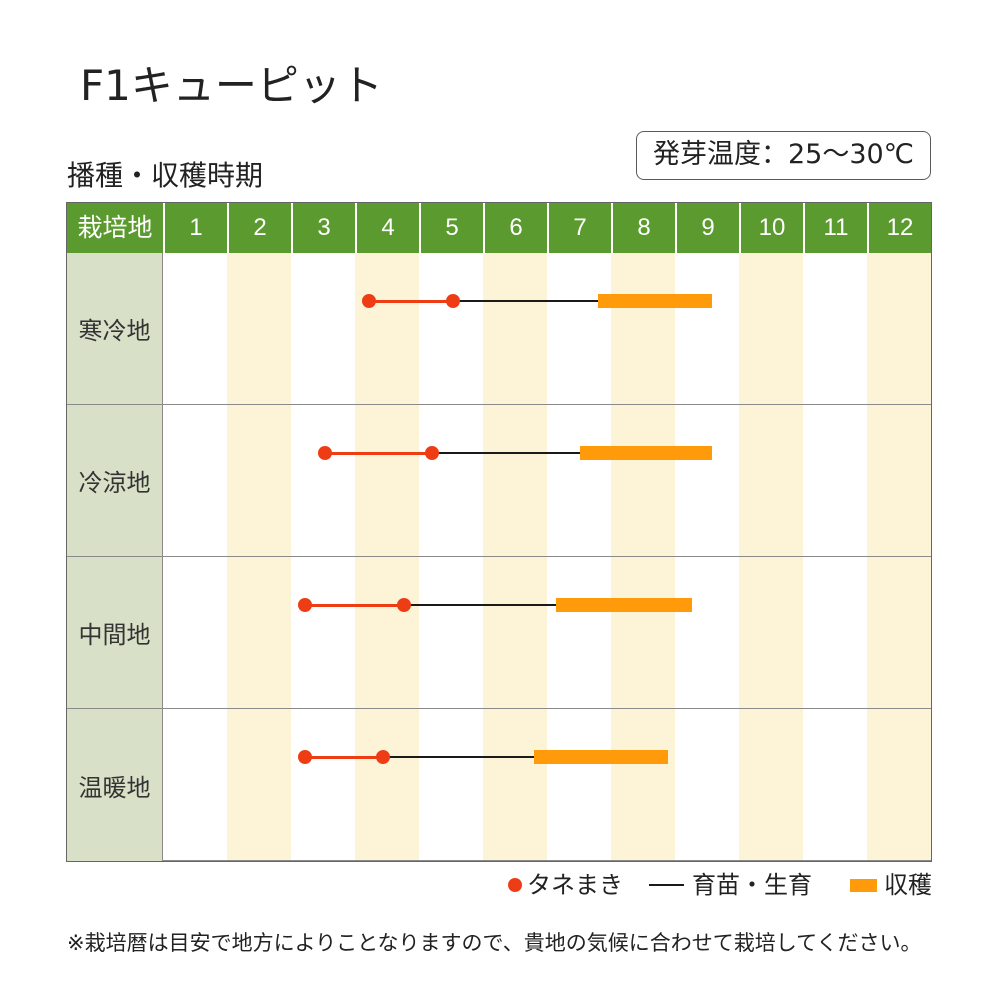 The width and height of the screenshot is (1000, 1000). I want to click on harvest-bar-swatch, so click(863, 885).